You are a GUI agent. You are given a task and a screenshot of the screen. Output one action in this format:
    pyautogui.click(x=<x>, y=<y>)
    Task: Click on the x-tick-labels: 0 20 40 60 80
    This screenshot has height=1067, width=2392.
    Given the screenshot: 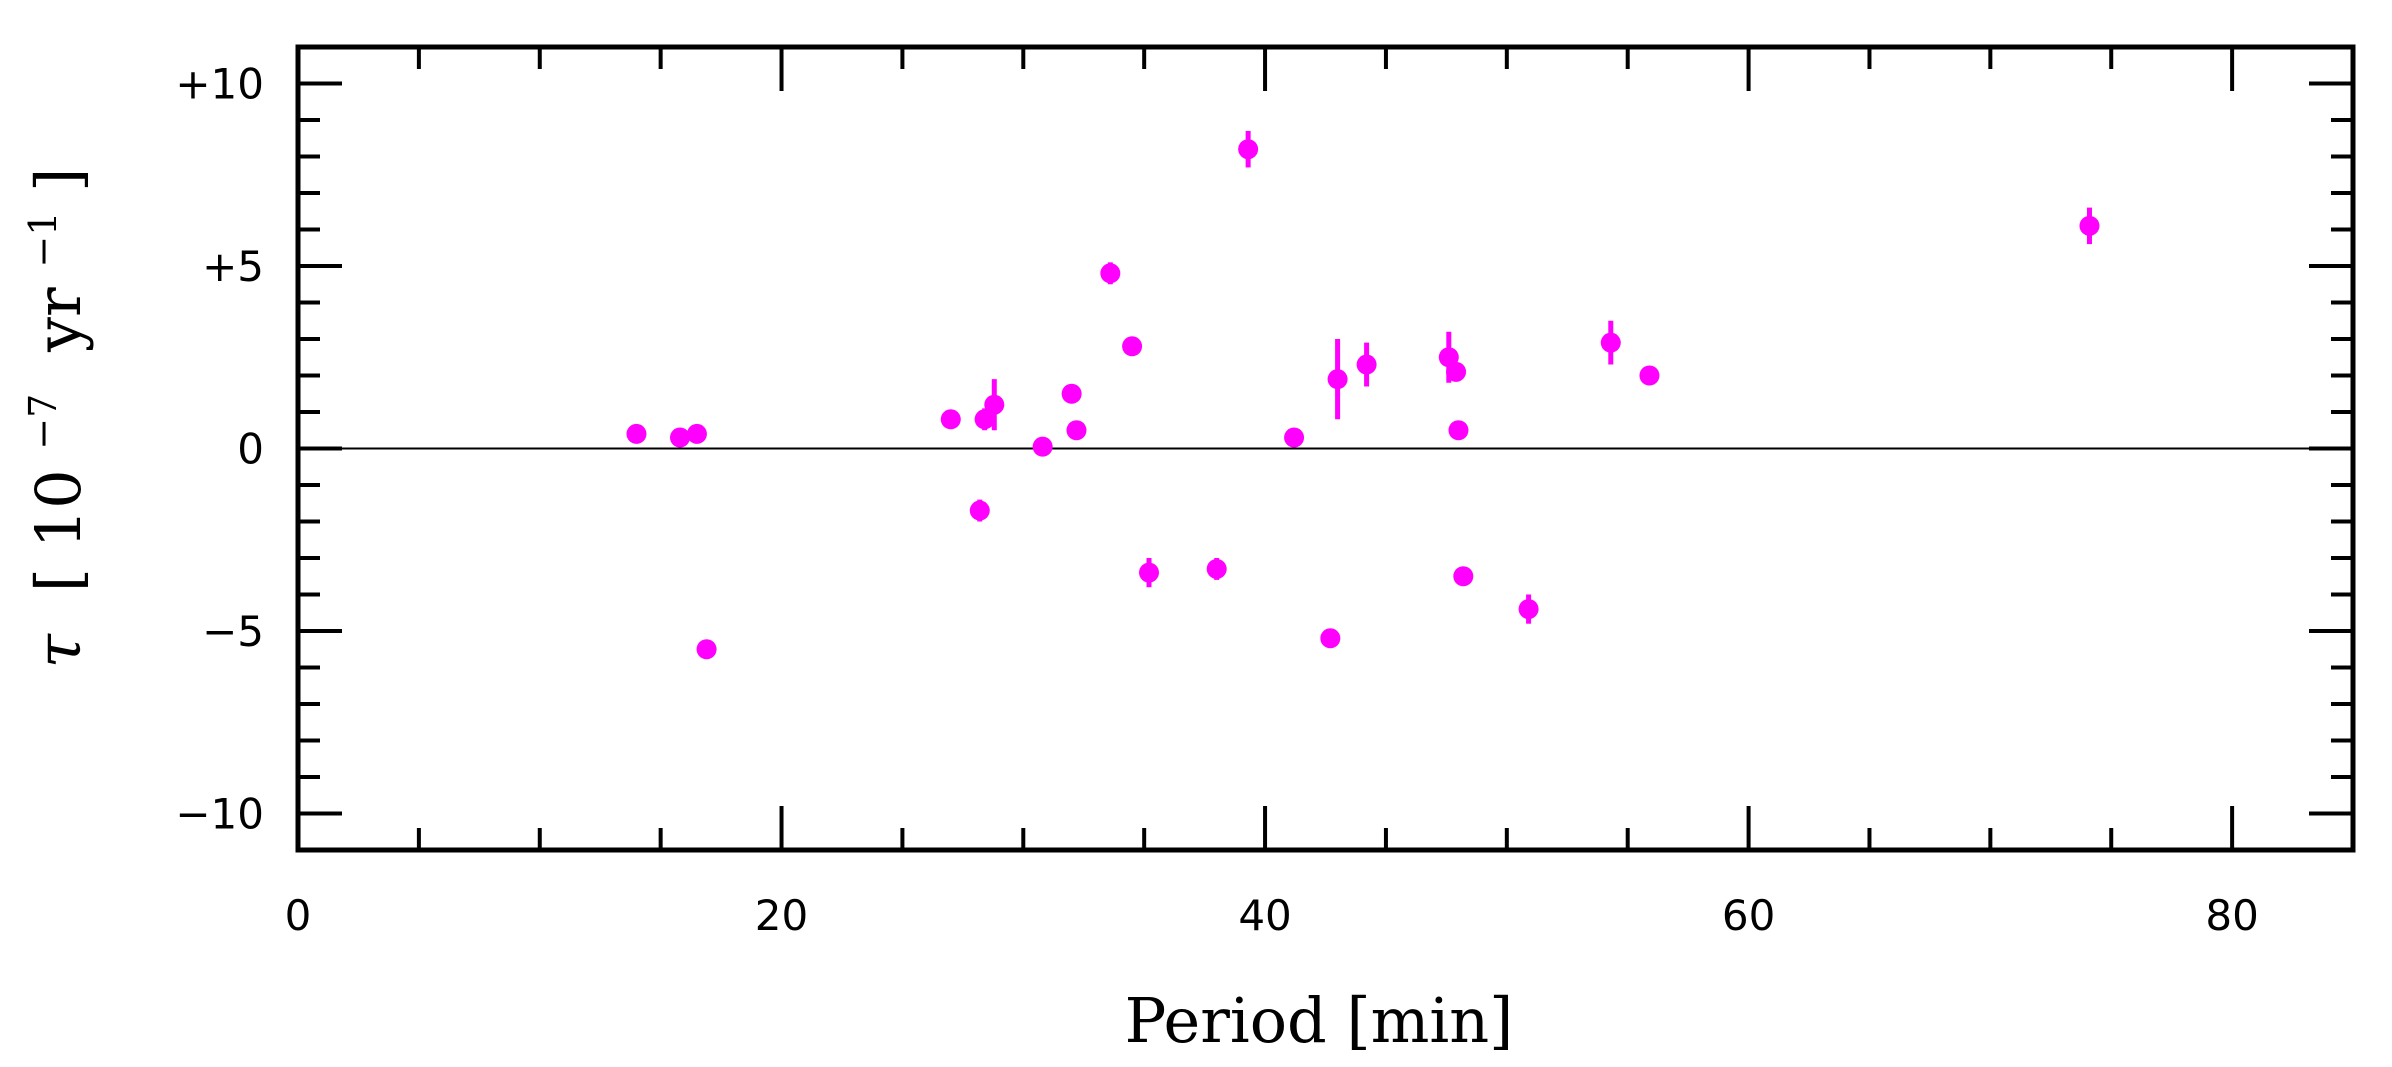 What is the action you would take?
    pyautogui.click(x=1272, y=915)
    